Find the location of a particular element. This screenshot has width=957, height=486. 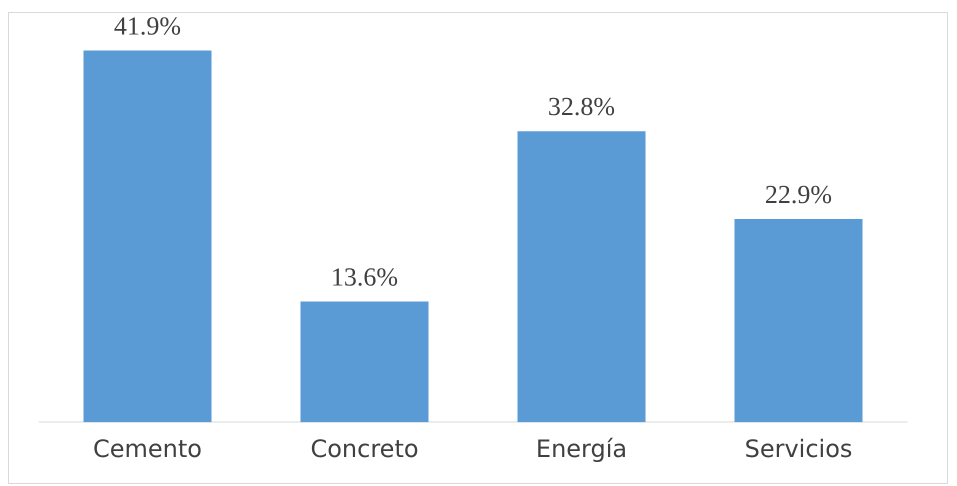

data-label: 32.8% is located at coordinates (582, 107).